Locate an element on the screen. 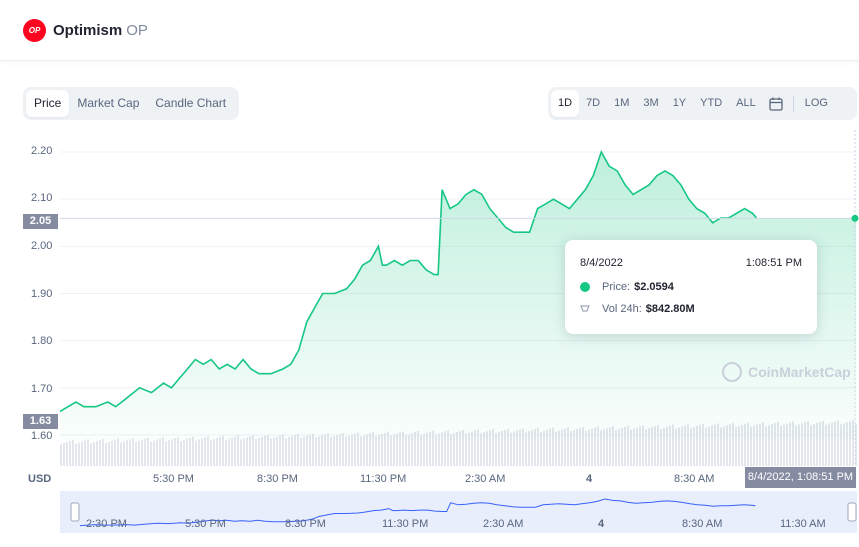  navigator-window is located at coordinates (458, 512).